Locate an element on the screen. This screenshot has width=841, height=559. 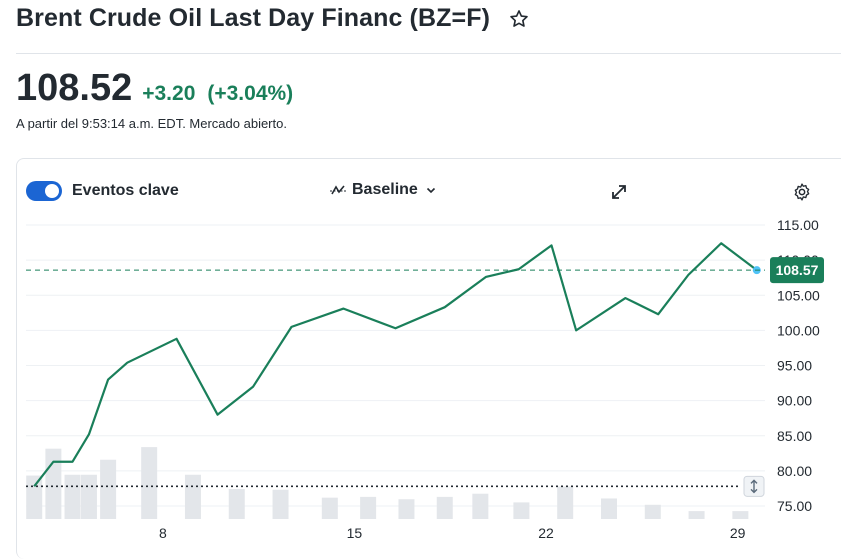
divider is located at coordinates (428, 53).